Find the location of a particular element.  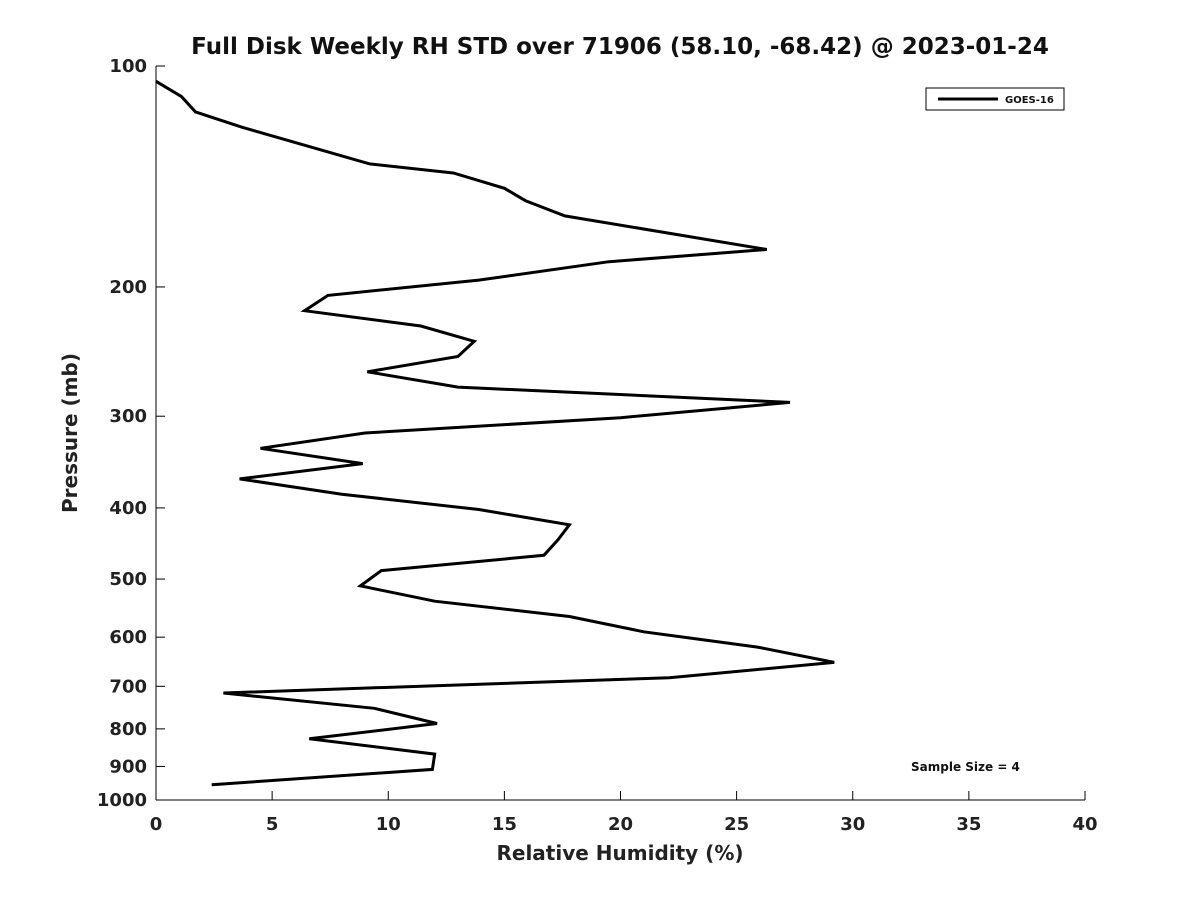

y-axis-label: Pressure (mb) is located at coordinates (70, 433).